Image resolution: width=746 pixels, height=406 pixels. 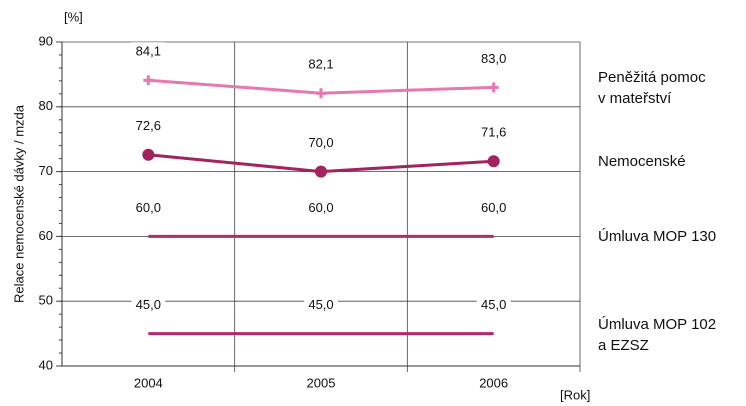 I want to click on data-label: 70,0, so click(x=320, y=142).